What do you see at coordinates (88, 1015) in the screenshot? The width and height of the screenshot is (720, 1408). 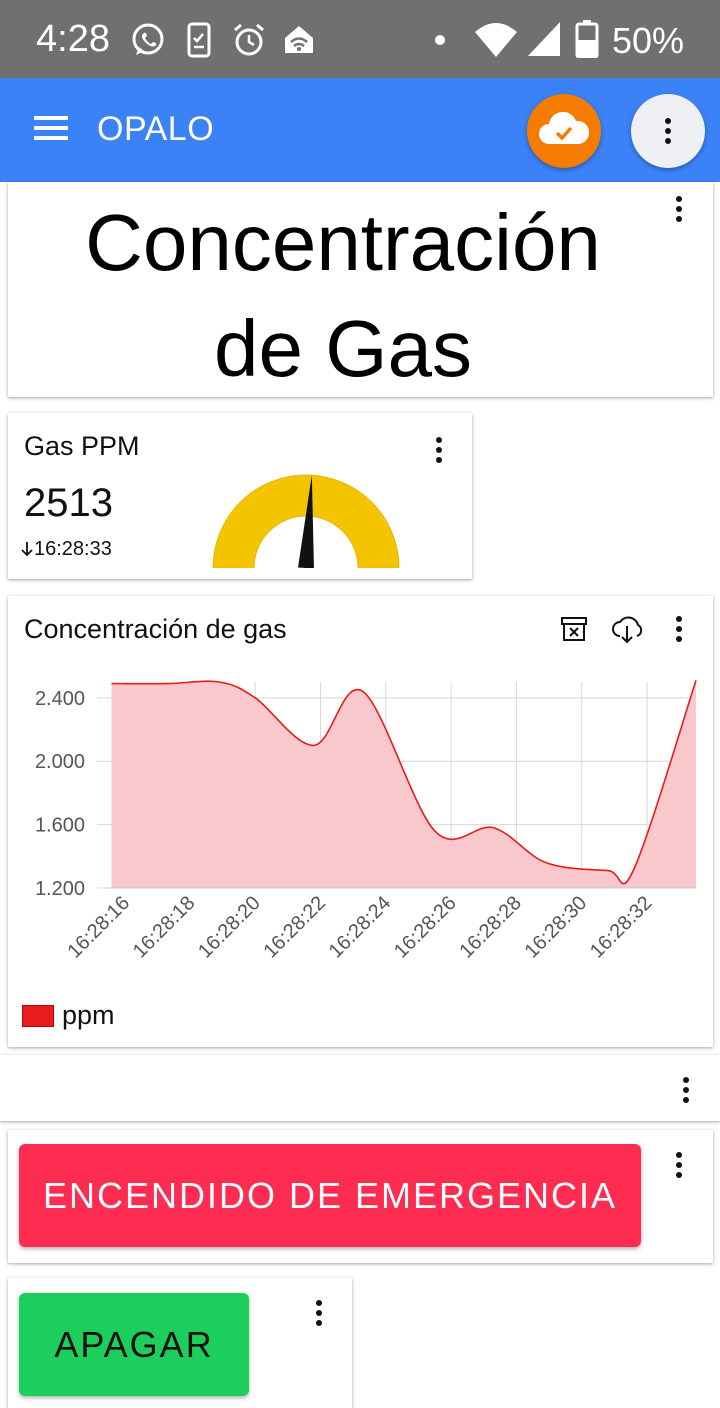 I see `legend-label: ppm` at bounding box center [88, 1015].